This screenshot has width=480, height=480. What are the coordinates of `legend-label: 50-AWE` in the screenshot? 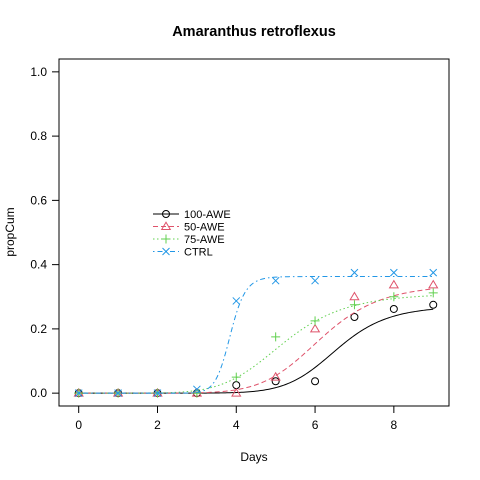 It's located at (204, 228).